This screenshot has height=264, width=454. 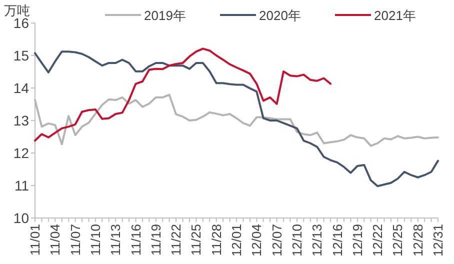 What do you see at coordinates (280, 15) in the screenshot?
I see `legend-label: 2020年` at bounding box center [280, 15].